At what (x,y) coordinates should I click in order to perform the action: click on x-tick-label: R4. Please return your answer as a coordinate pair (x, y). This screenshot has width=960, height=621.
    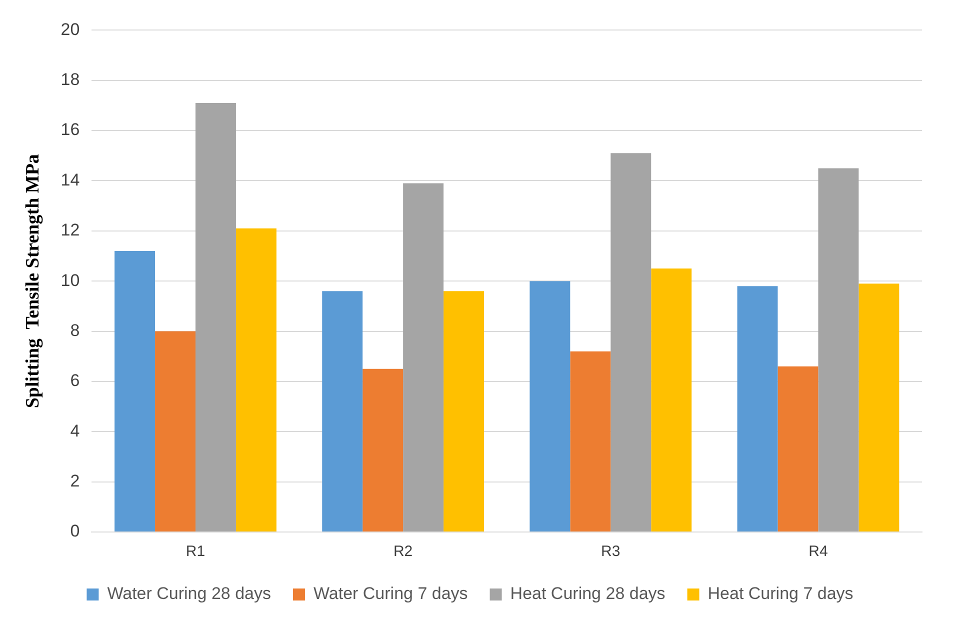
    Looking at the image, I should click on (818, 551).